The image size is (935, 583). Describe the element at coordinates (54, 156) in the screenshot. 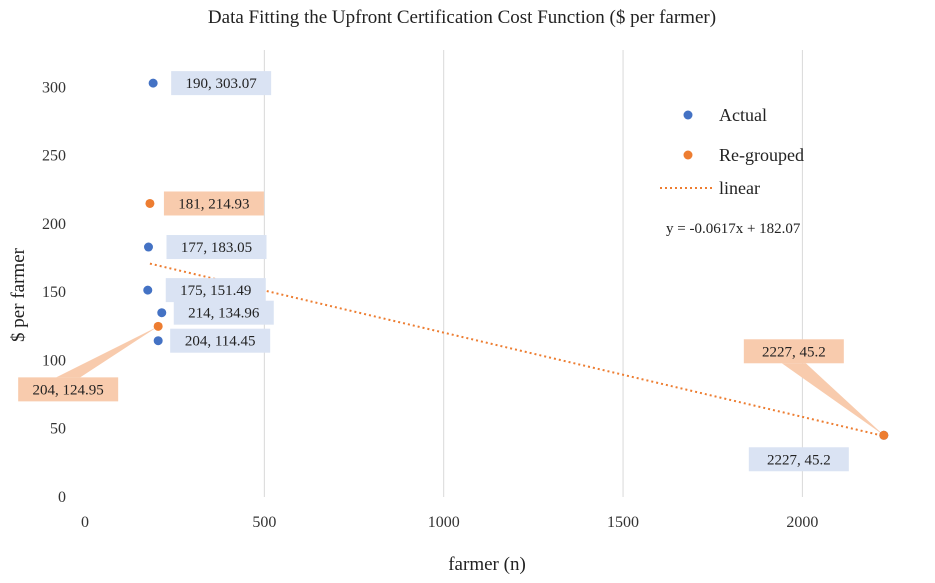

I see `y-tick-label: 250` at that location.